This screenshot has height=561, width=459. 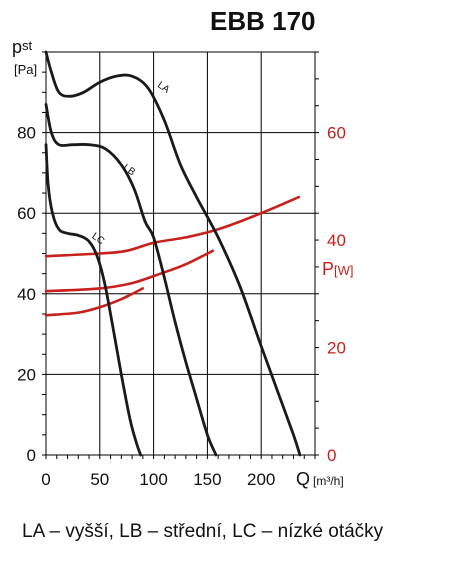 What do you see at coordinates (129, 271) in the screenshot?
I see `power-curve-lb` at bounding box center [129, 271].